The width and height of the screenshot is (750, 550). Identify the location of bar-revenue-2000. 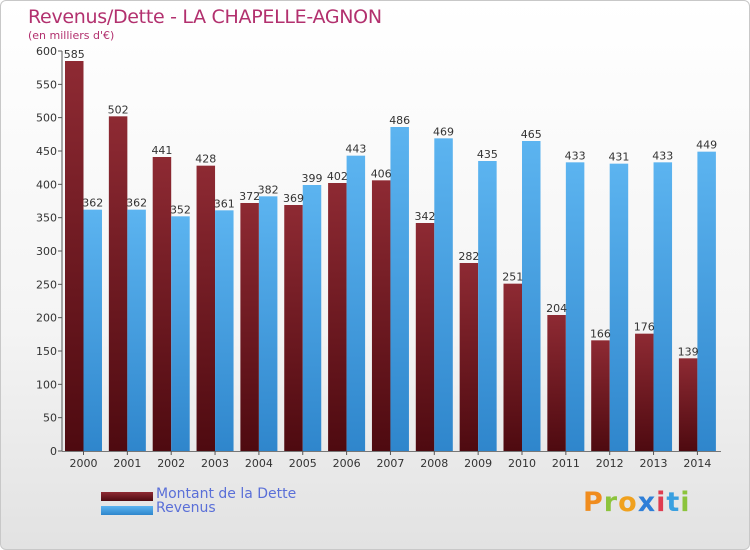
(92, 330).